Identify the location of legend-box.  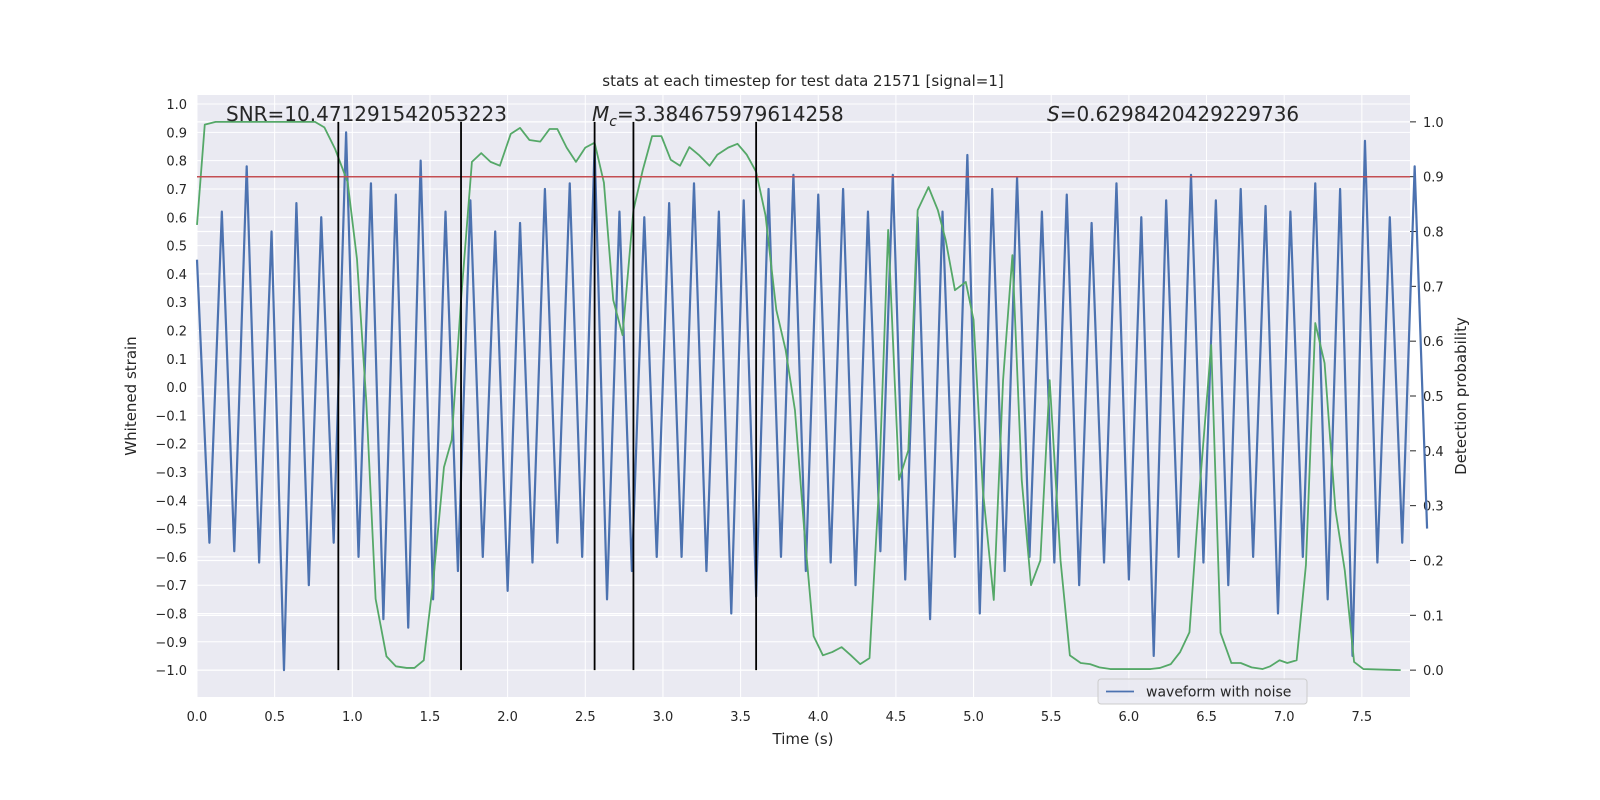
(1202, 691).